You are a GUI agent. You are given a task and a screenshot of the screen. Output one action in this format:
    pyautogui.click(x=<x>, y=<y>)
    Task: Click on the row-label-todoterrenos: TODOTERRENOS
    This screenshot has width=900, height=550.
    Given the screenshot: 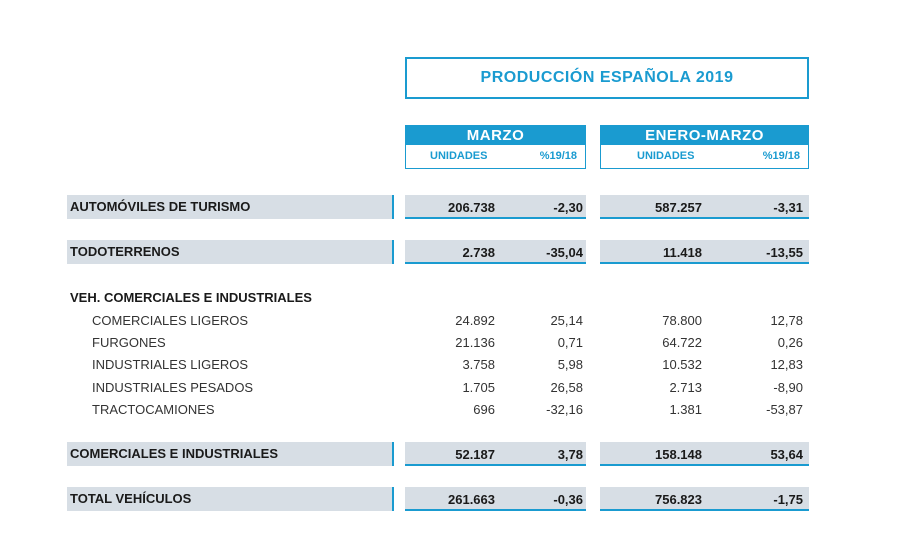 What is the action you would take?
    pyautogui.click(x=125, y=251)
    